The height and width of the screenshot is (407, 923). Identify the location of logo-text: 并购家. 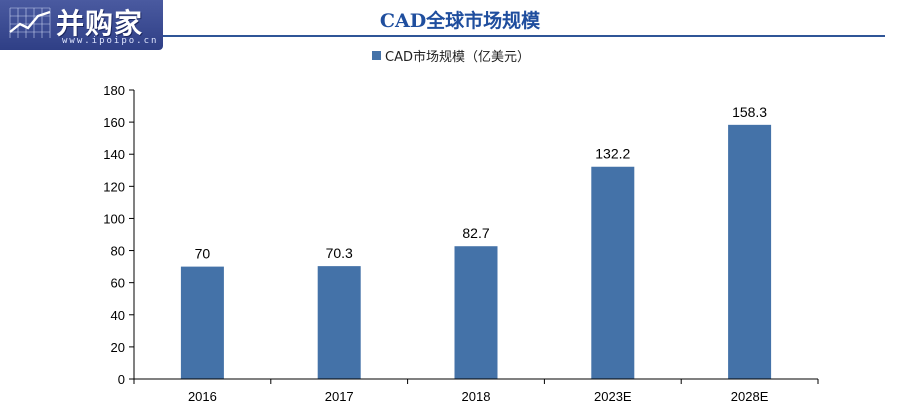
(100, 23).